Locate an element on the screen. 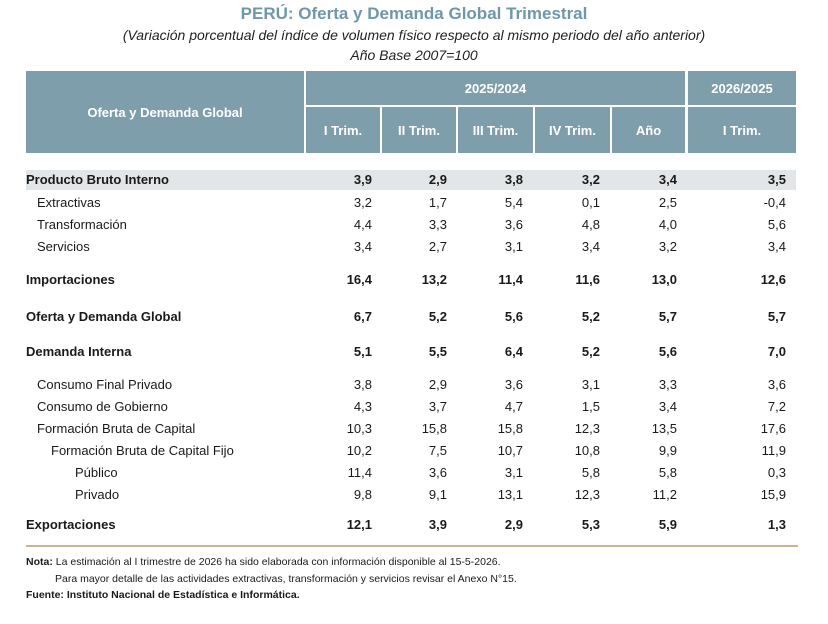 The width and height of the screenshot is (828, 624). cell-value: 13,1 is located at coordinates (510, 494).